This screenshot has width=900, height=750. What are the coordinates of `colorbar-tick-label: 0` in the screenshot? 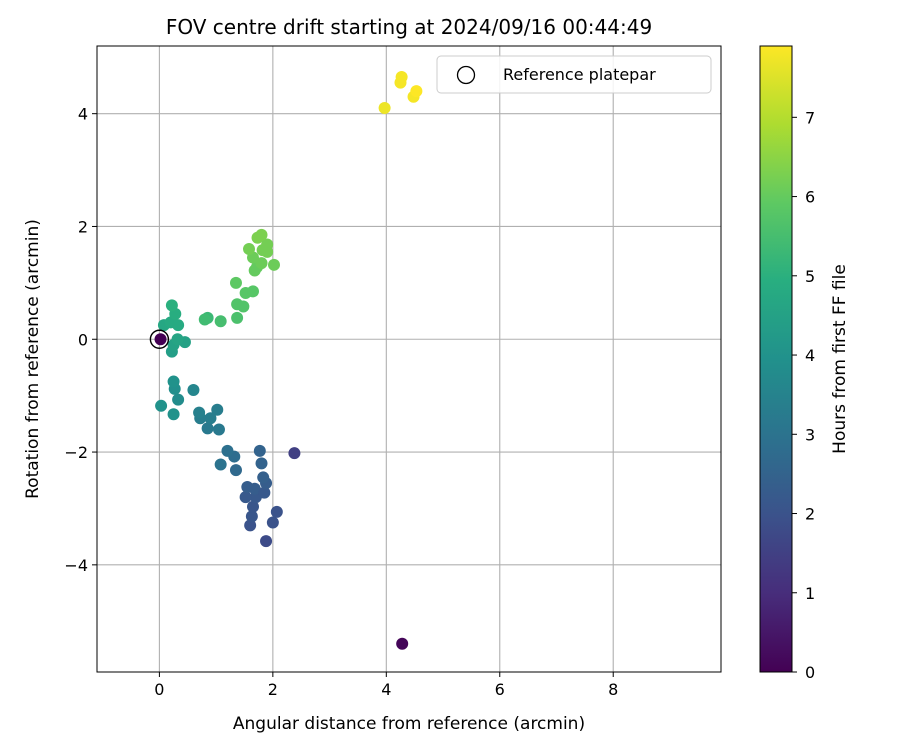 It's located at (810, 672).